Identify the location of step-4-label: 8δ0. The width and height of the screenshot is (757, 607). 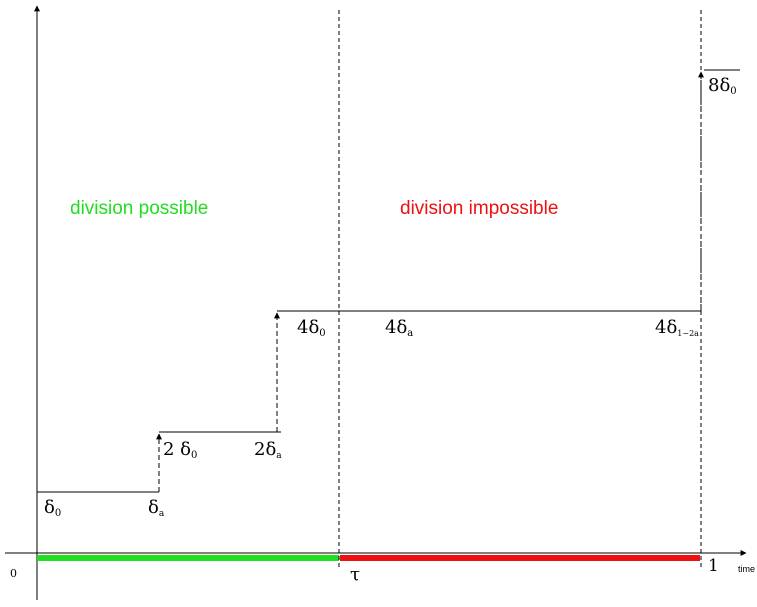
(722, 86).